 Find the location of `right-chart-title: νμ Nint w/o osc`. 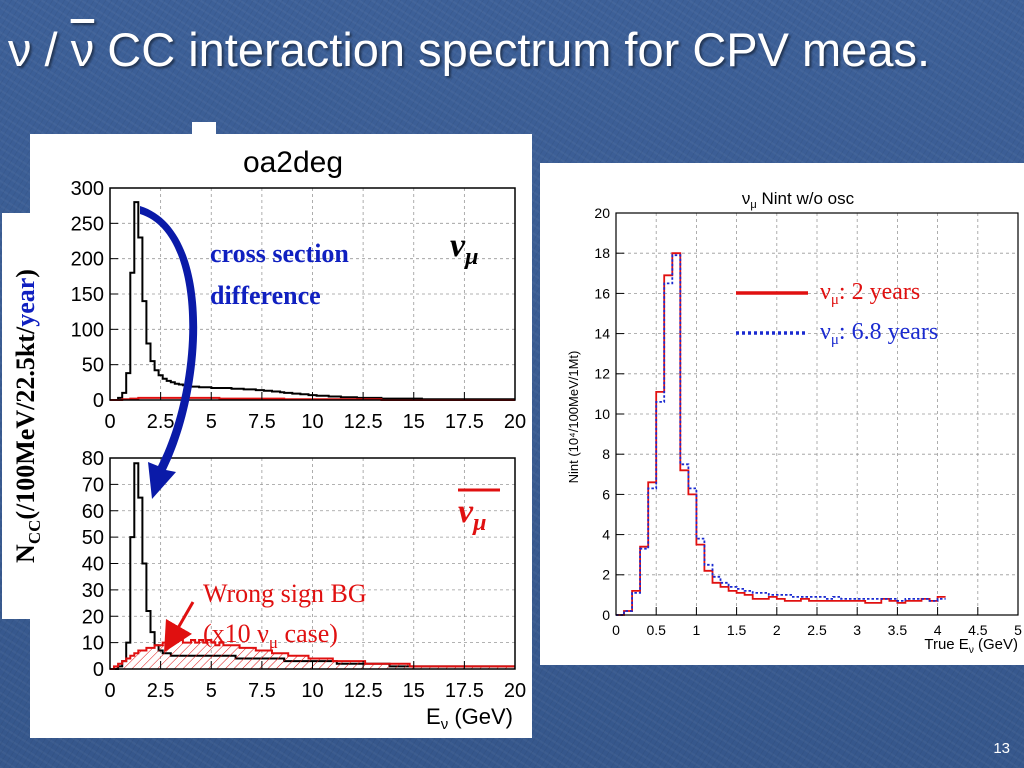

right-chart-title: νμ Nint w/o osc is located at coordinates (798, 200).